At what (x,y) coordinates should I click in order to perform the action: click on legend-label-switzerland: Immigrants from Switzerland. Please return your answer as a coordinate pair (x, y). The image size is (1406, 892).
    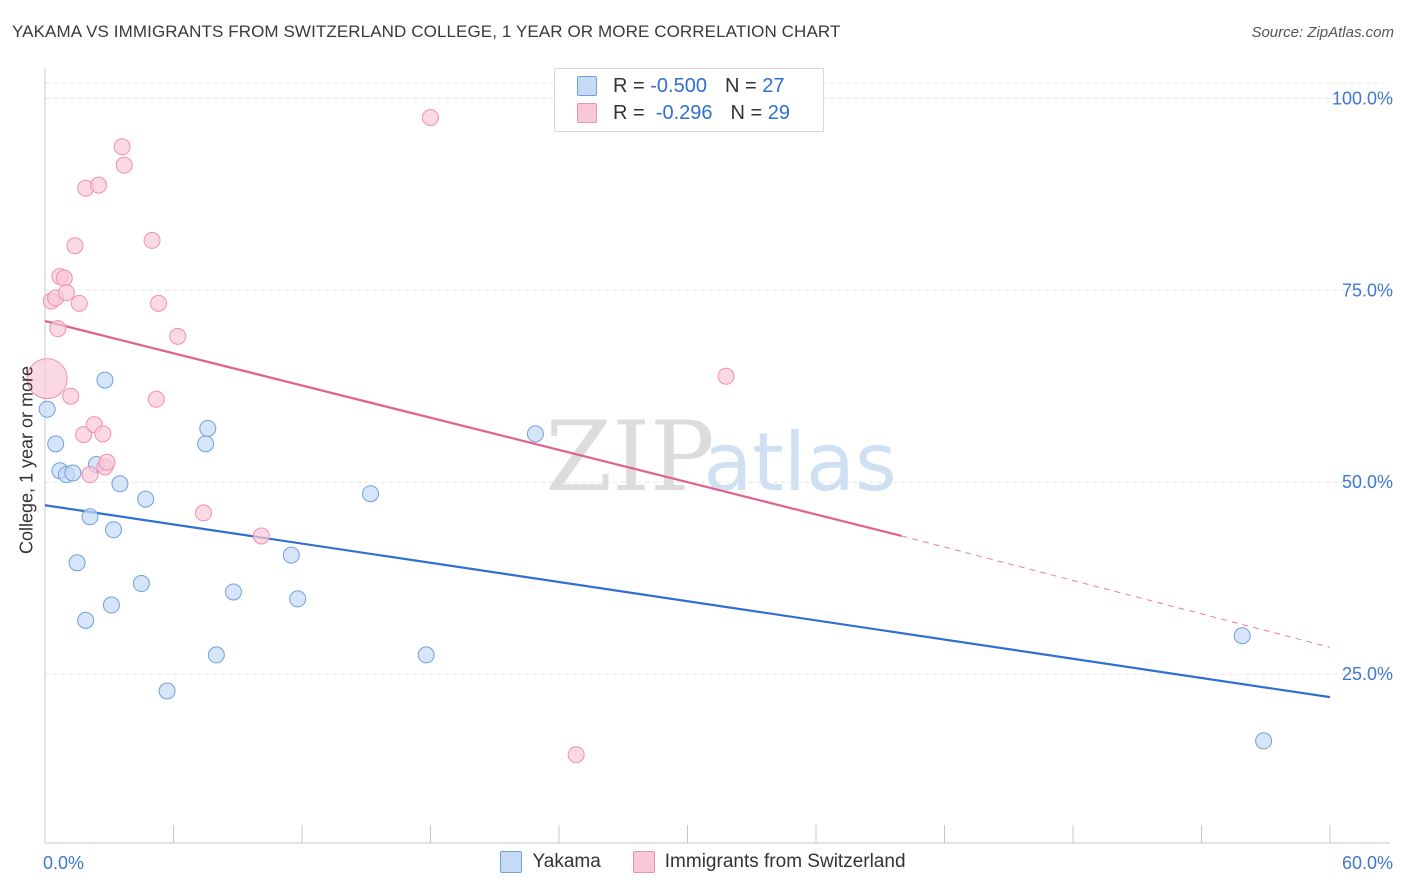
    Looking at the image, I should click on (785, 861).